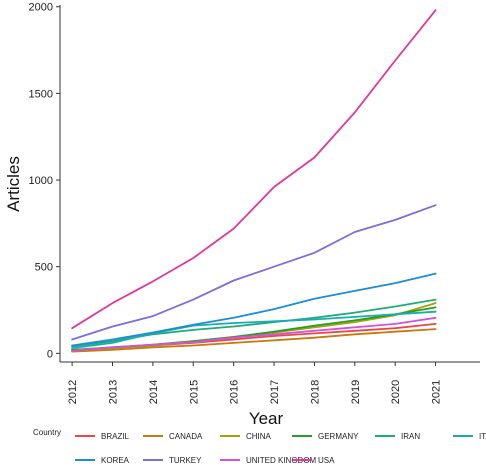  I want to click on legend-label-canada: CANADA, so click(186, 436).